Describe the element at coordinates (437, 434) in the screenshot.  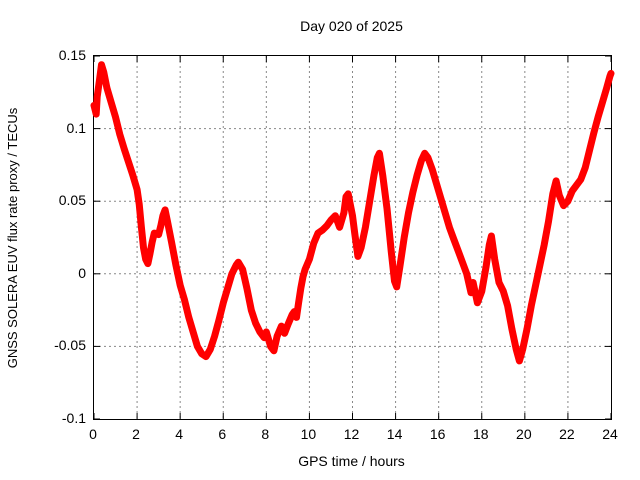
I see `x-tick-label: 16` at that location.